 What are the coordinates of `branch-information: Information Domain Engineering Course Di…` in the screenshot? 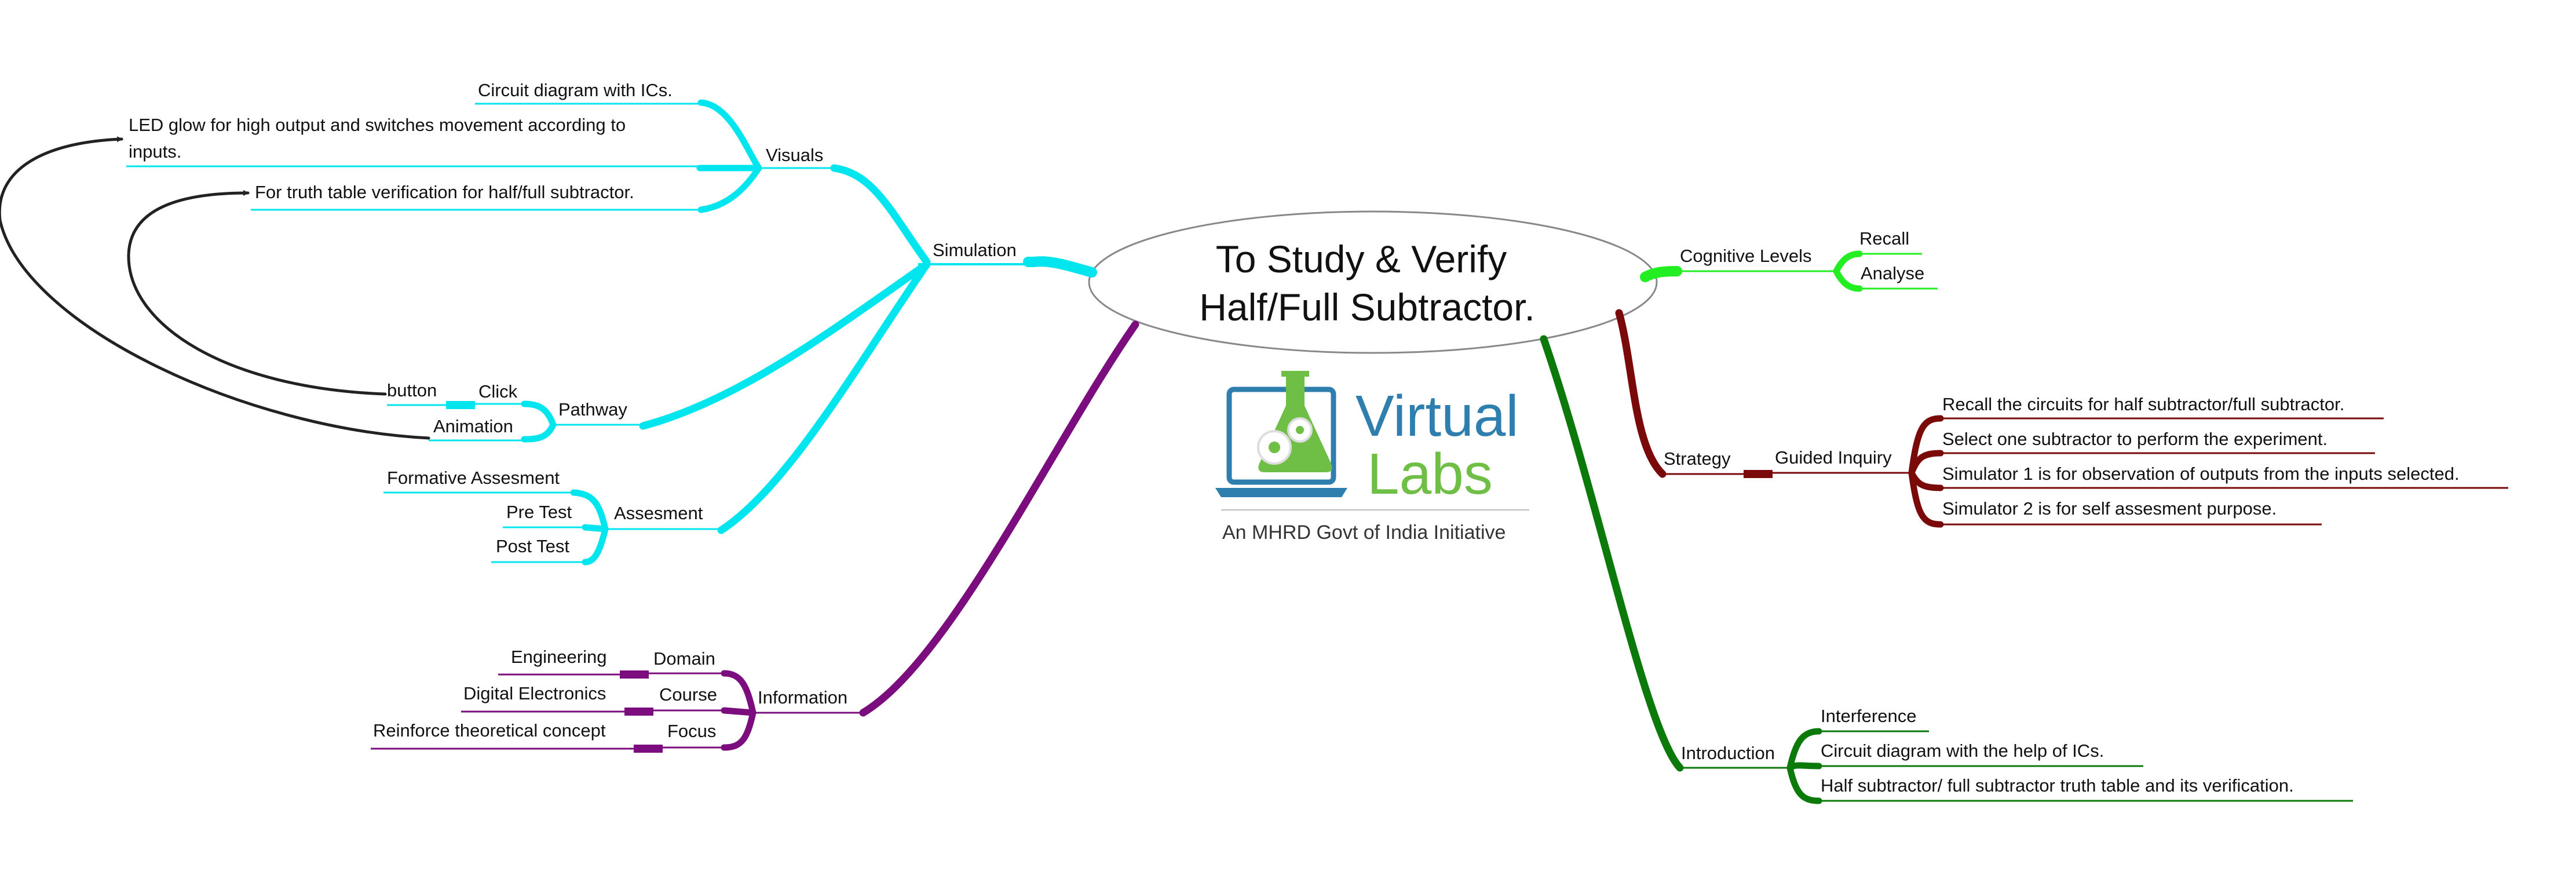 It's located at (755, 536).